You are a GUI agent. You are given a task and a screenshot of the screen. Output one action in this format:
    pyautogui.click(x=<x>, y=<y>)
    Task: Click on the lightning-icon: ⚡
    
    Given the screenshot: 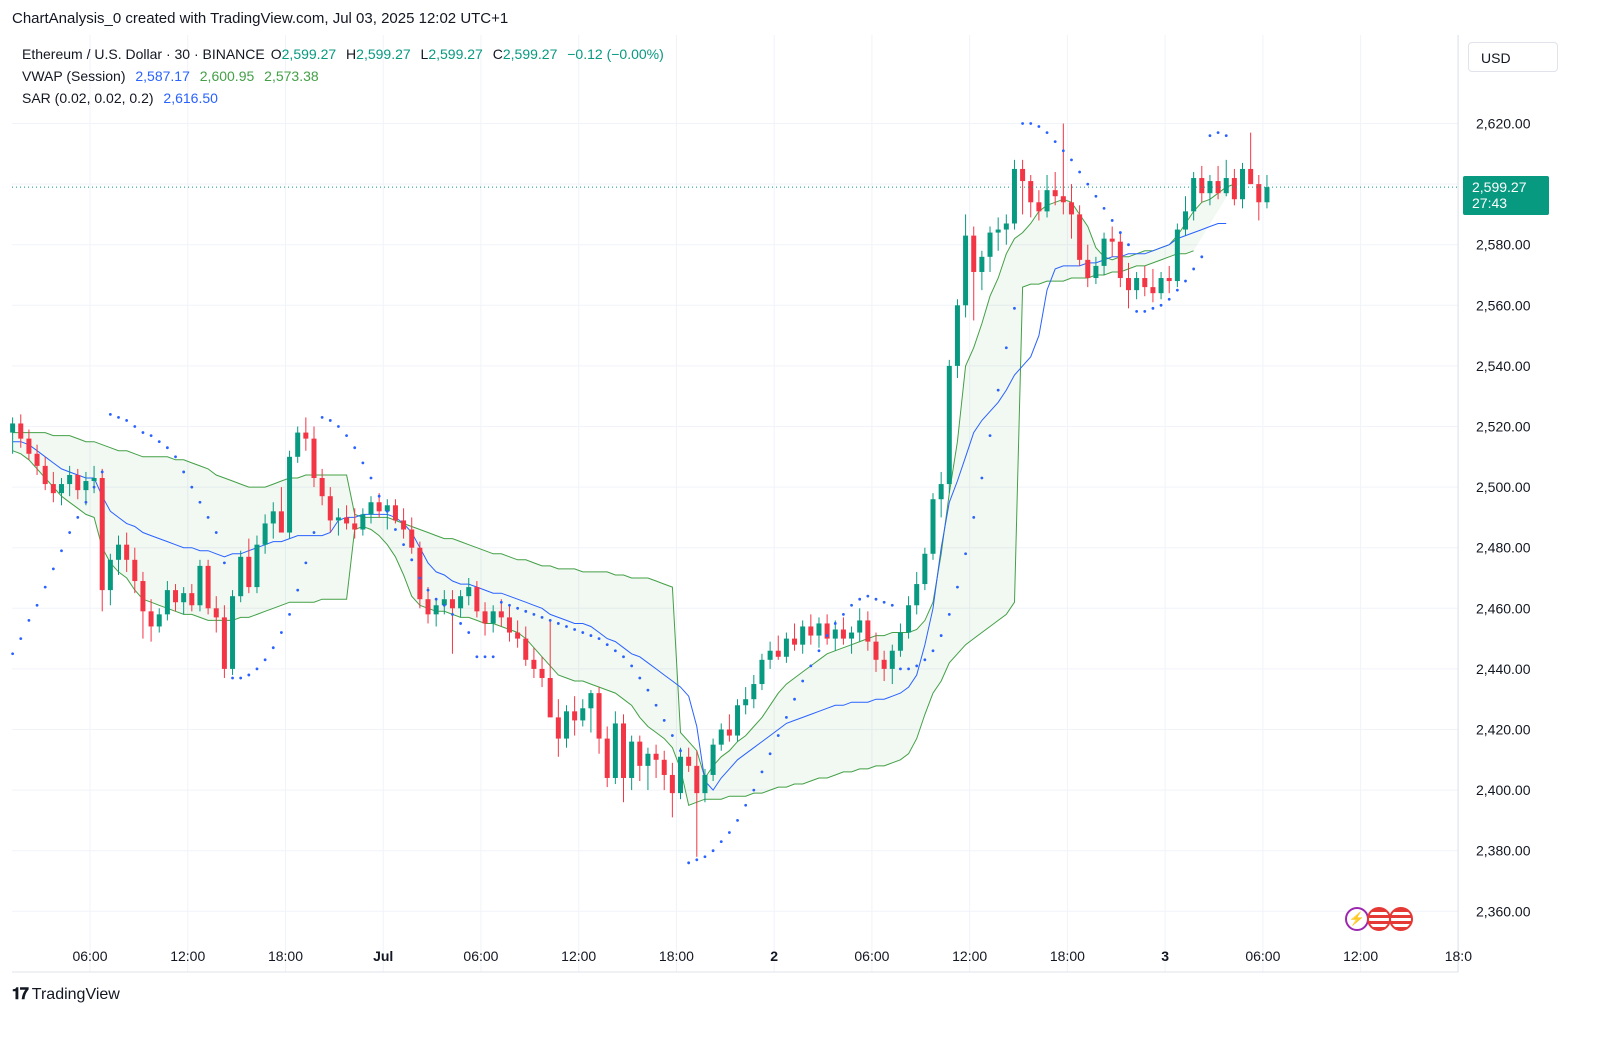 What is the action you would take?
    pyautogui.click(x=1357, y=919)
    